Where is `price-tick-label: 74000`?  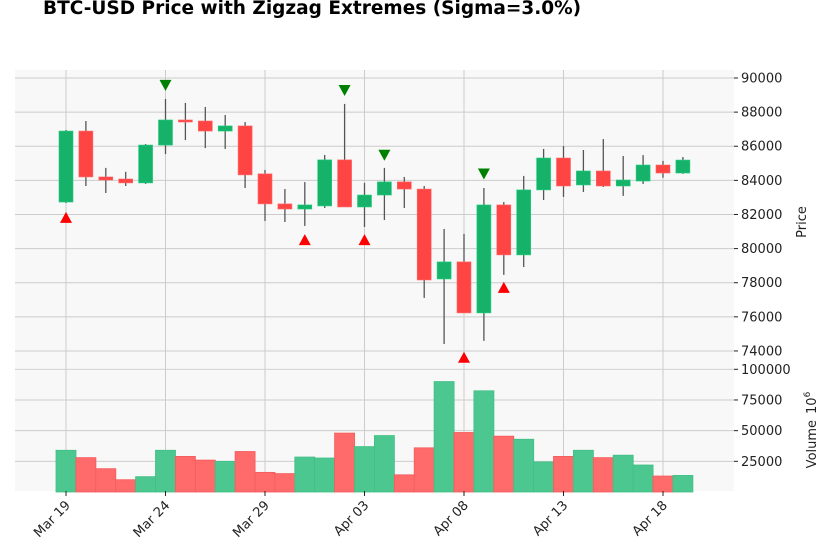 price-tick-label: 74000 is located at coordinates (761, 351).